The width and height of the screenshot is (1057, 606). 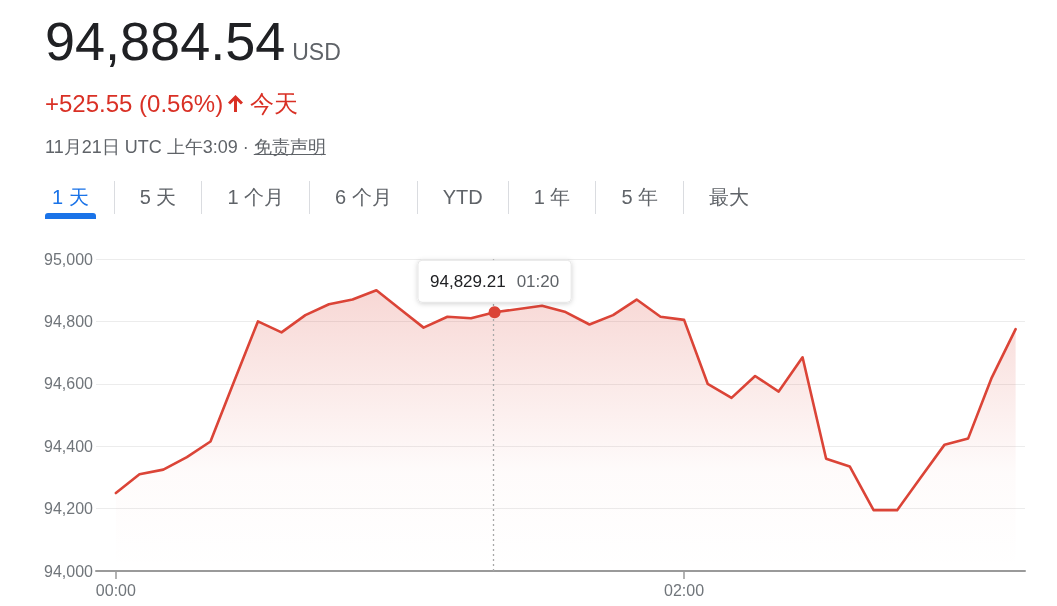 I want to click on time-range-tab: 1 个月, so click(x=255, y=197).